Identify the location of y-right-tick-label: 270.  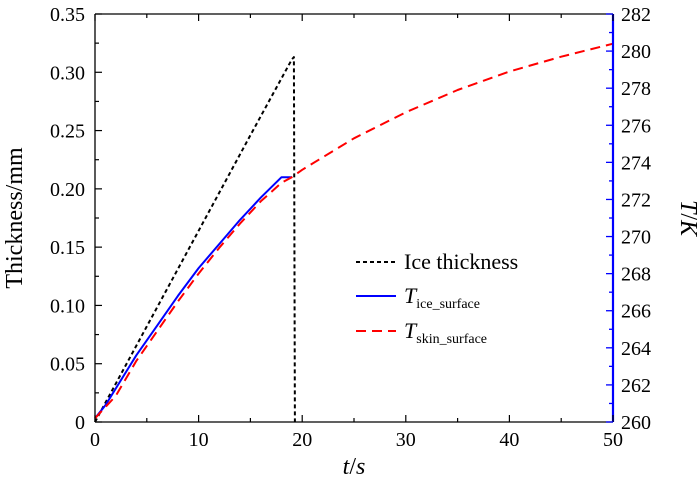
(636, 238).